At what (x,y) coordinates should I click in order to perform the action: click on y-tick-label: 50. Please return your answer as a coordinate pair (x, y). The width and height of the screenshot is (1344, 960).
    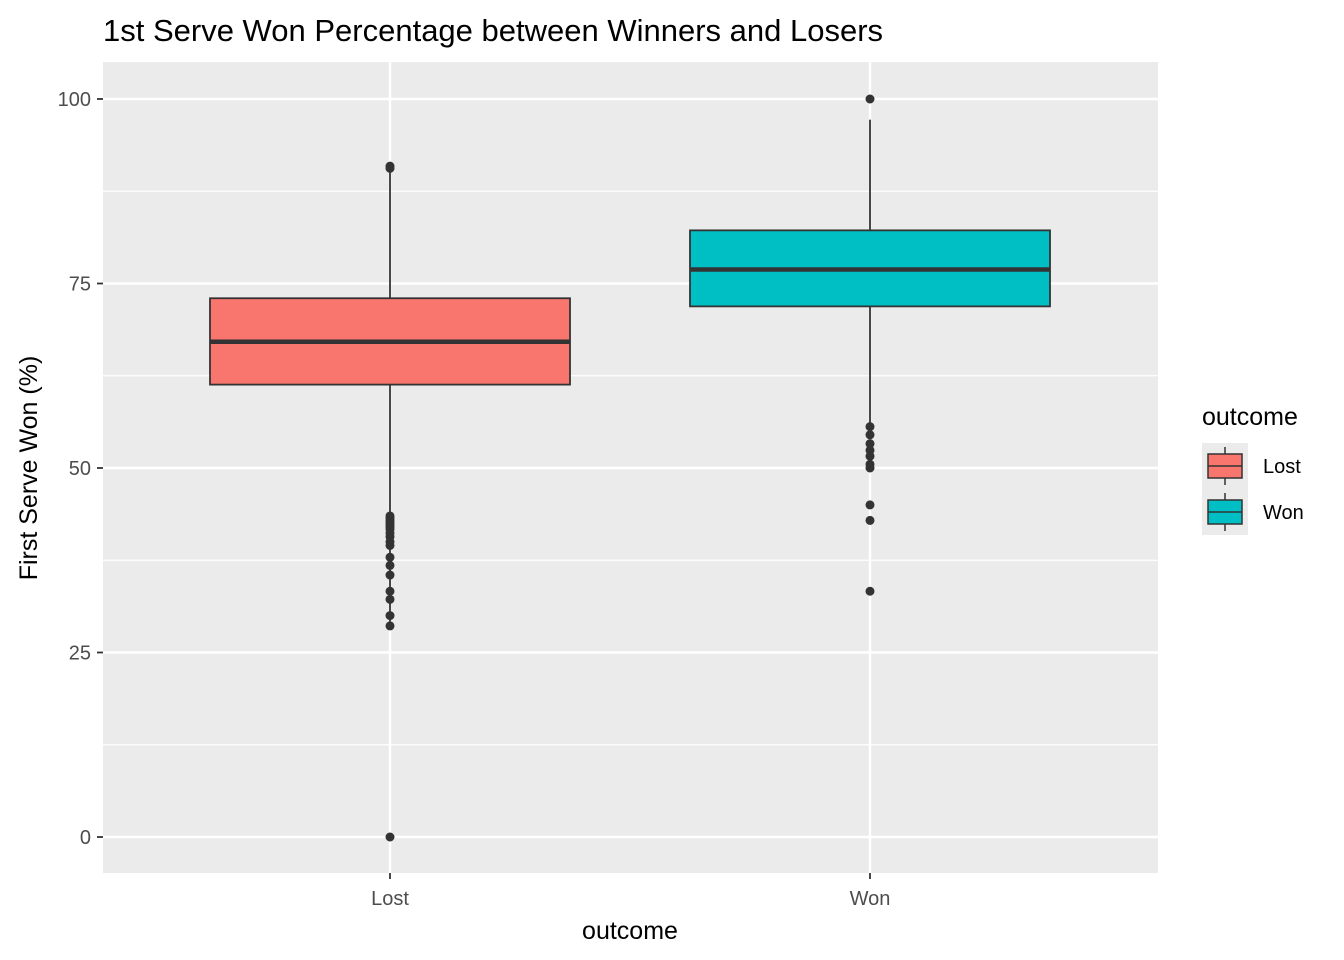
    Looking at the image, I should click on (80, 469).